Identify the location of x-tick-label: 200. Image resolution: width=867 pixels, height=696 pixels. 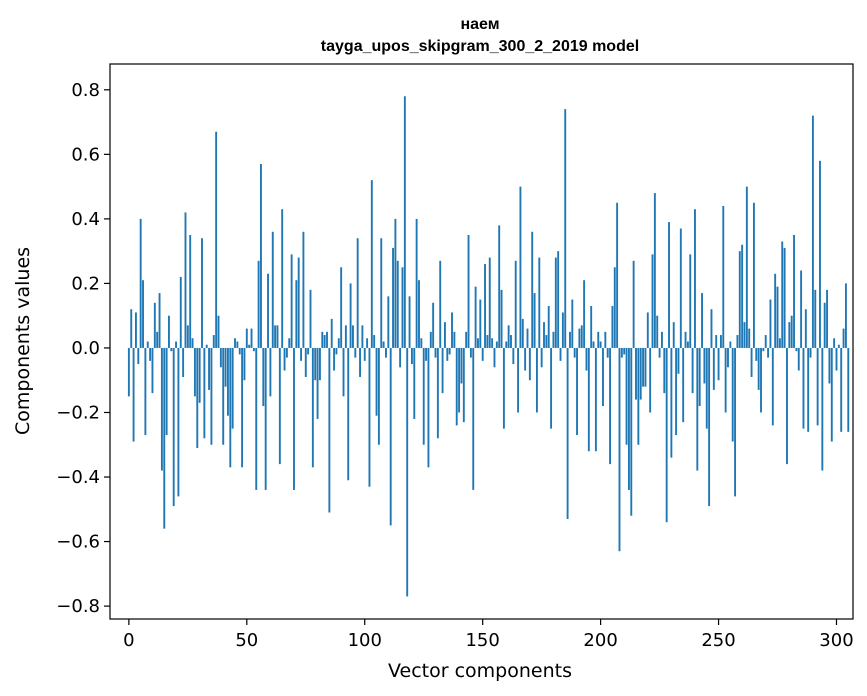
(600, 640).